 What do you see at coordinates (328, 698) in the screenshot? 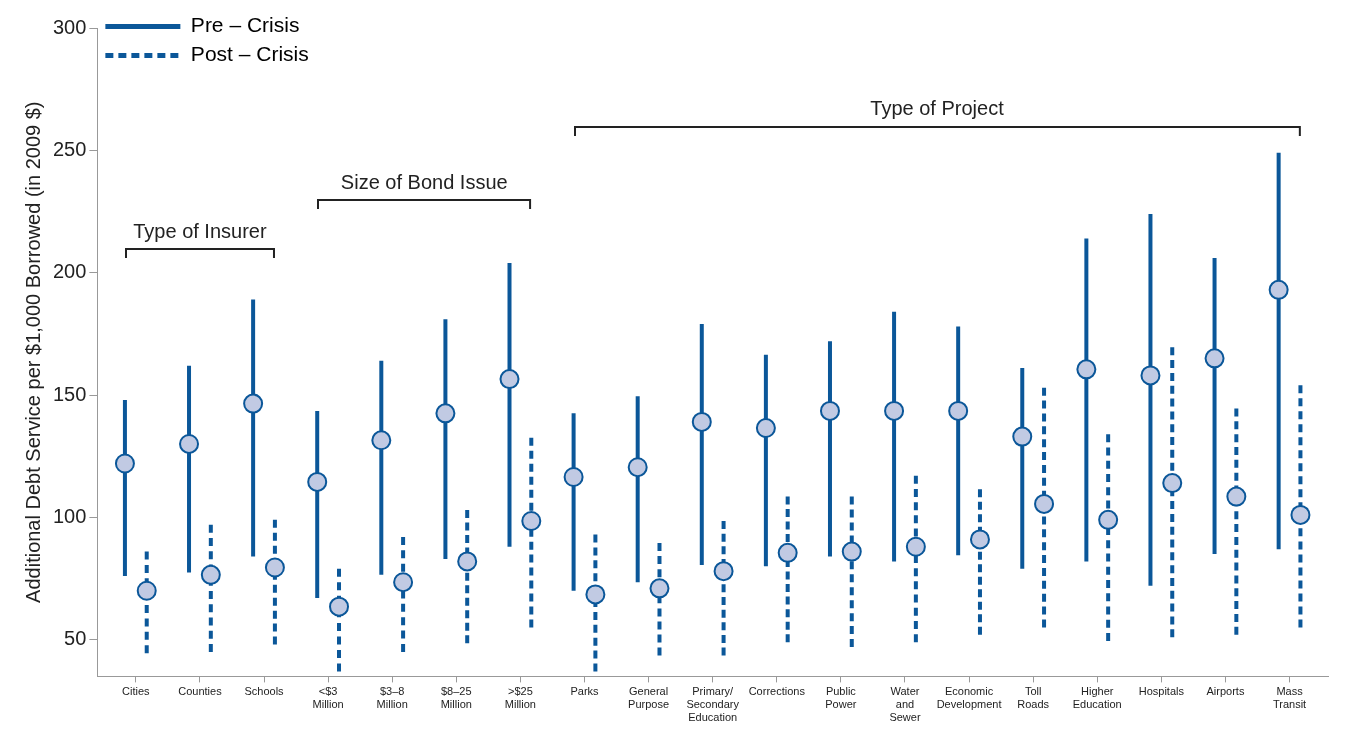
I see `x-tick-label: <$3 Million` at bounding box center [328, 698].